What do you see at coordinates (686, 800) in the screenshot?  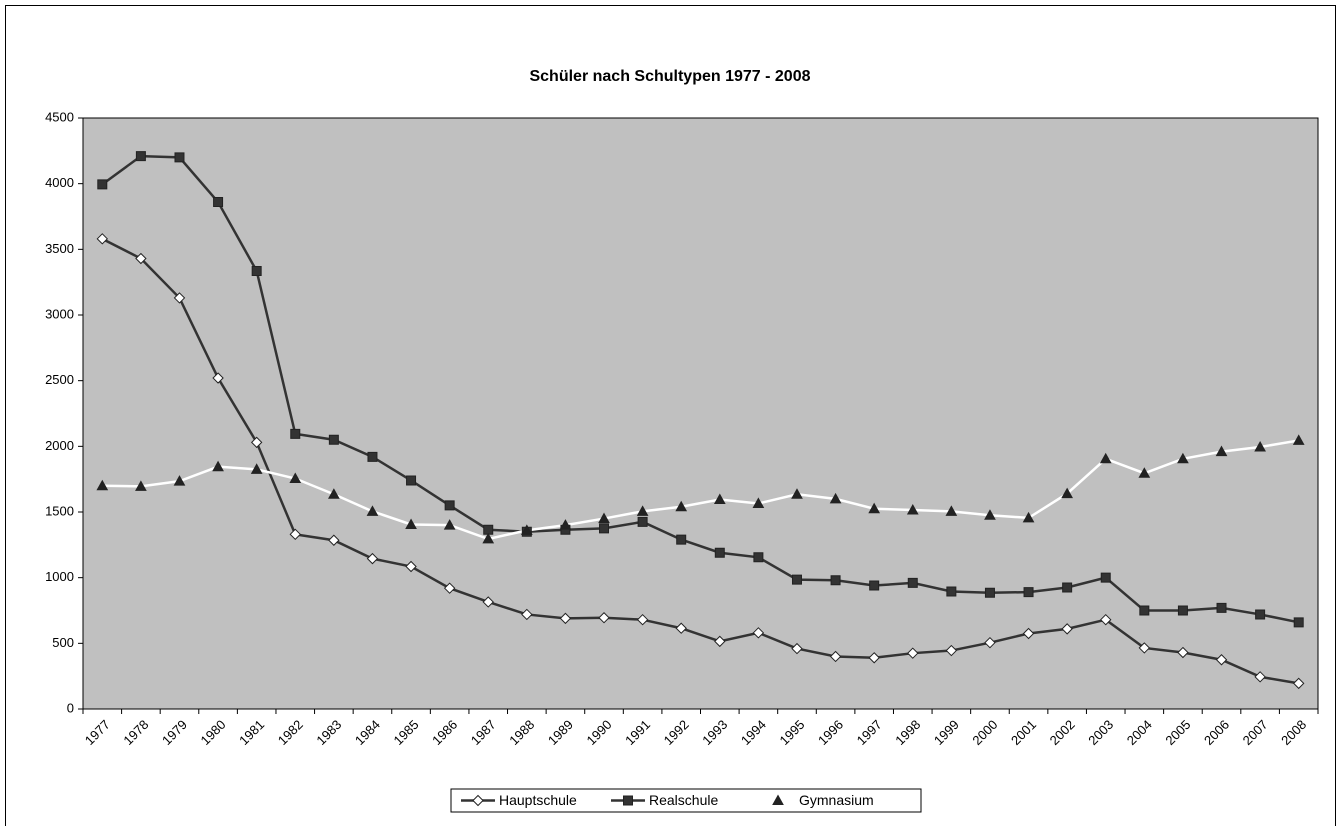 I see `legend` at bounding box center [686, 800].